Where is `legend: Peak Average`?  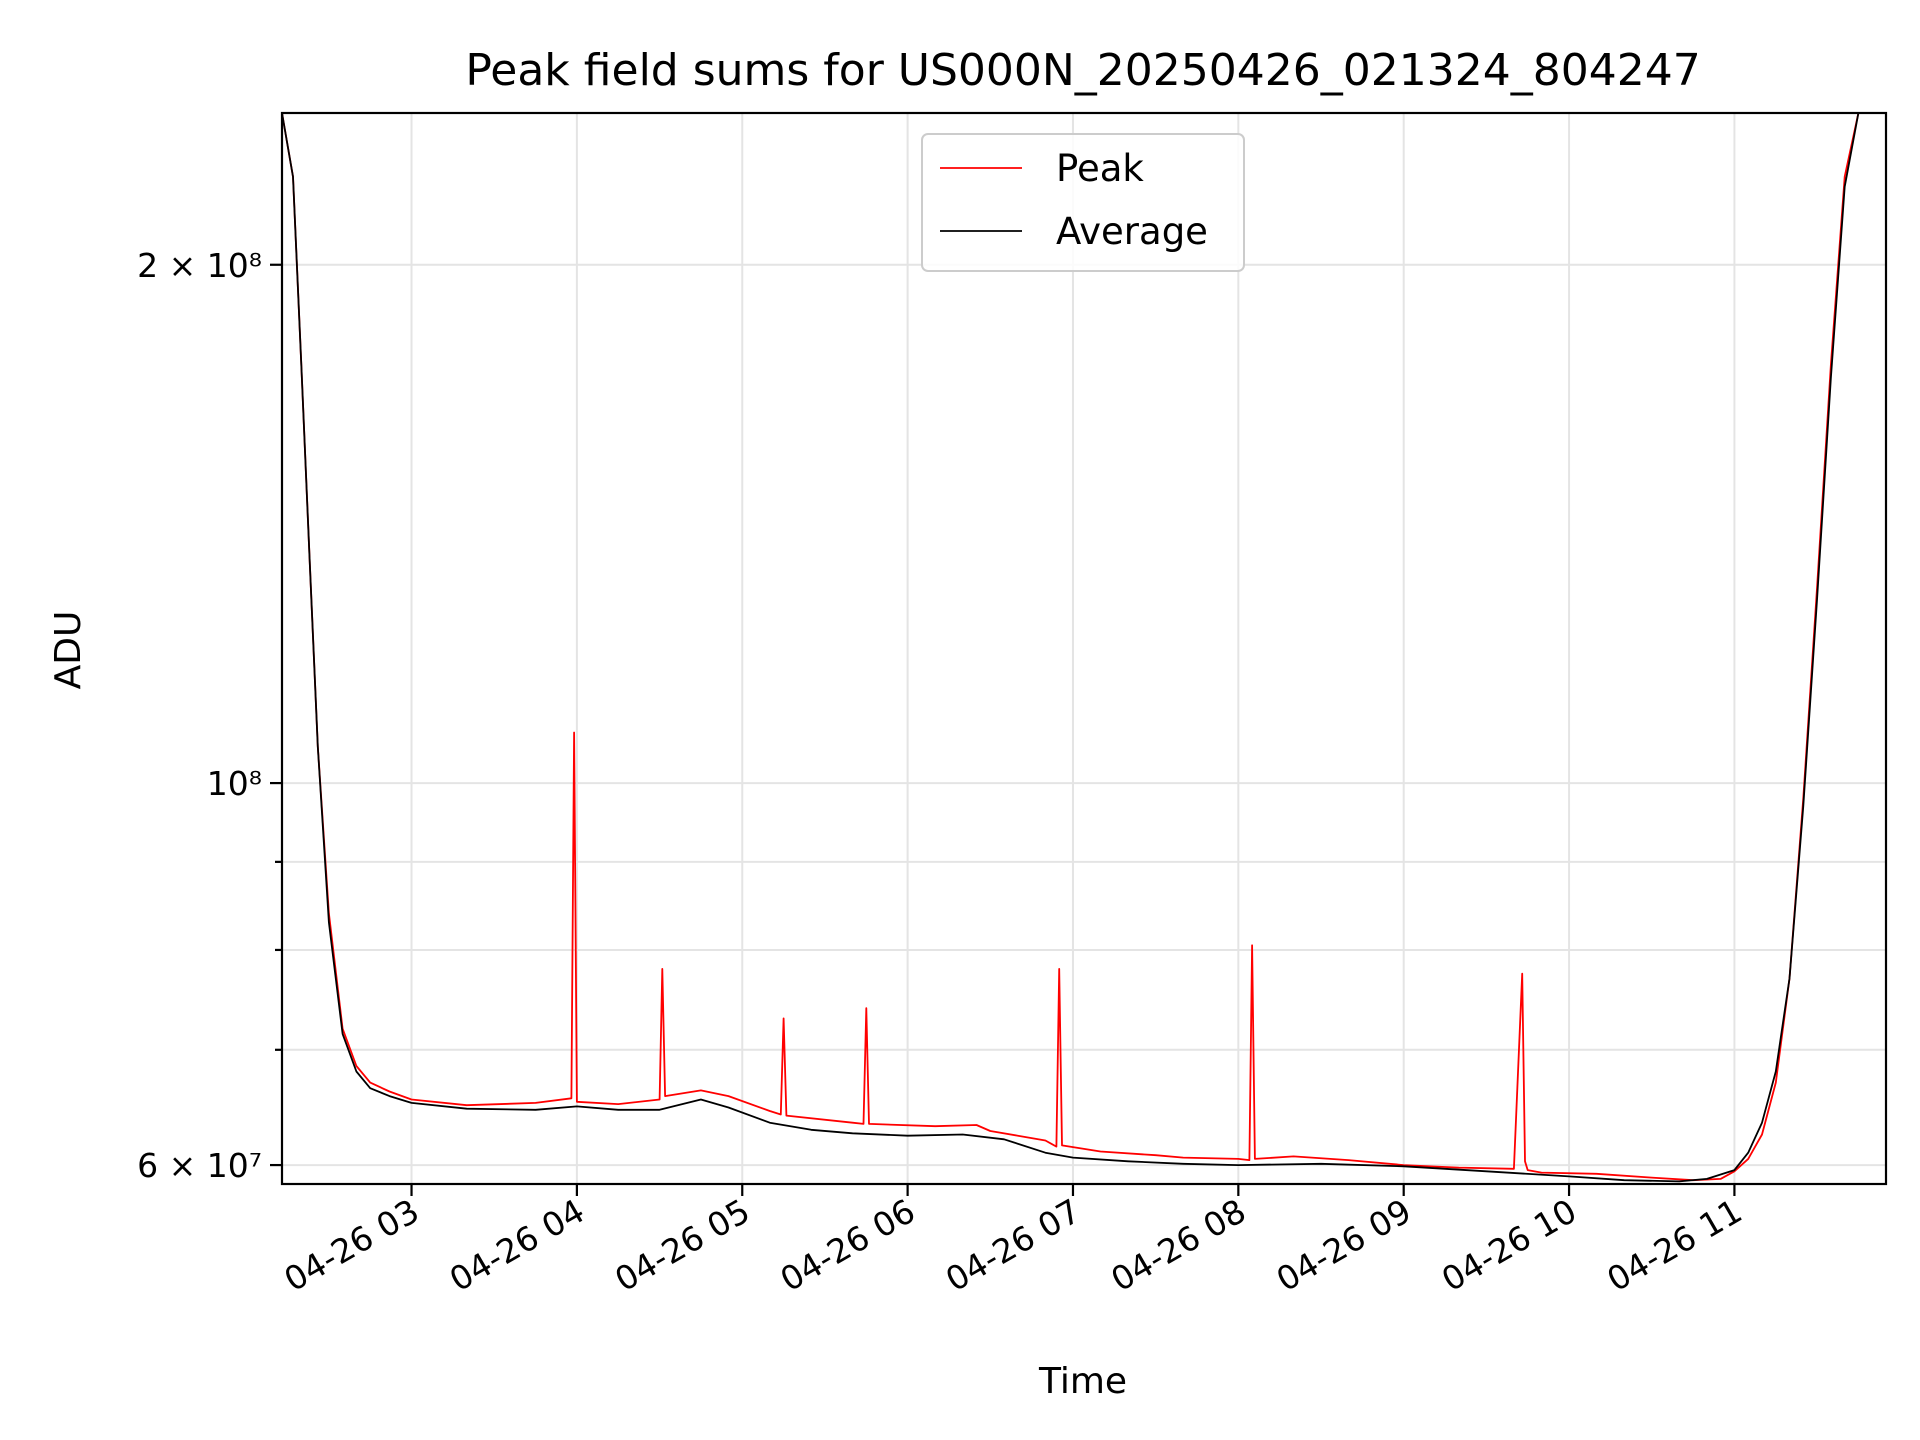 legend: Peak Average is located at coordinates (1083, 202).